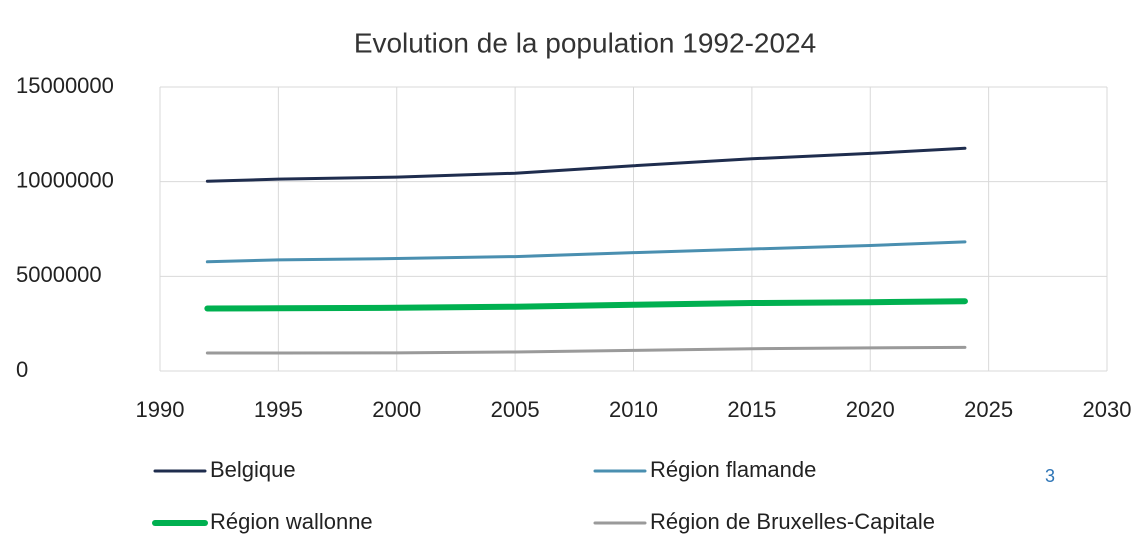  I want to click on y-tick-label: 5000000, so click(59, 274).